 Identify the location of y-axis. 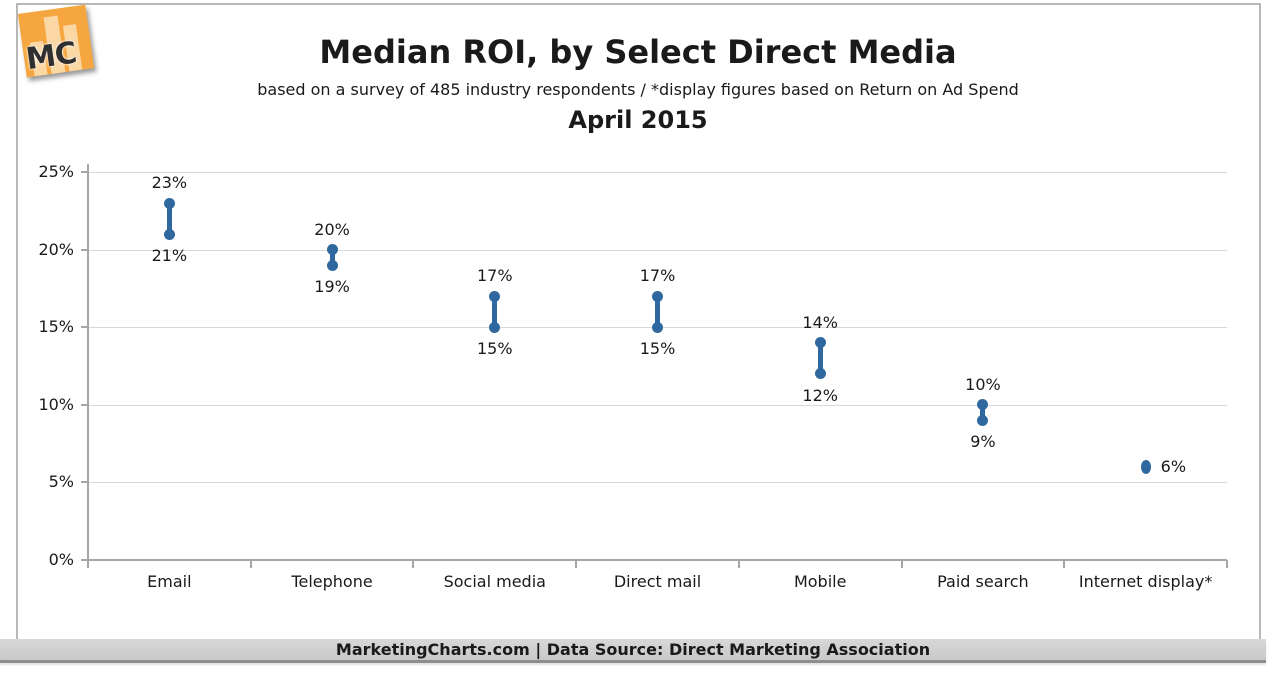
(88, 362).